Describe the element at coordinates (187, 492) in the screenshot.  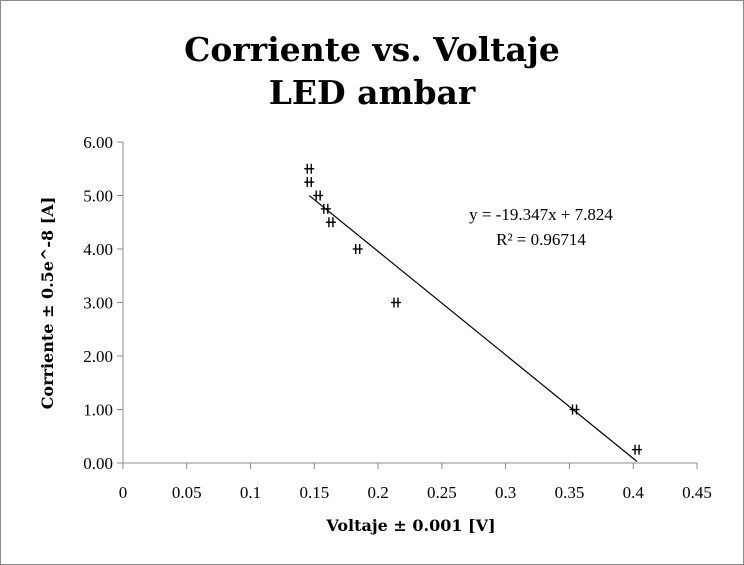
I see `x-tick-label: 0.05` at that location.